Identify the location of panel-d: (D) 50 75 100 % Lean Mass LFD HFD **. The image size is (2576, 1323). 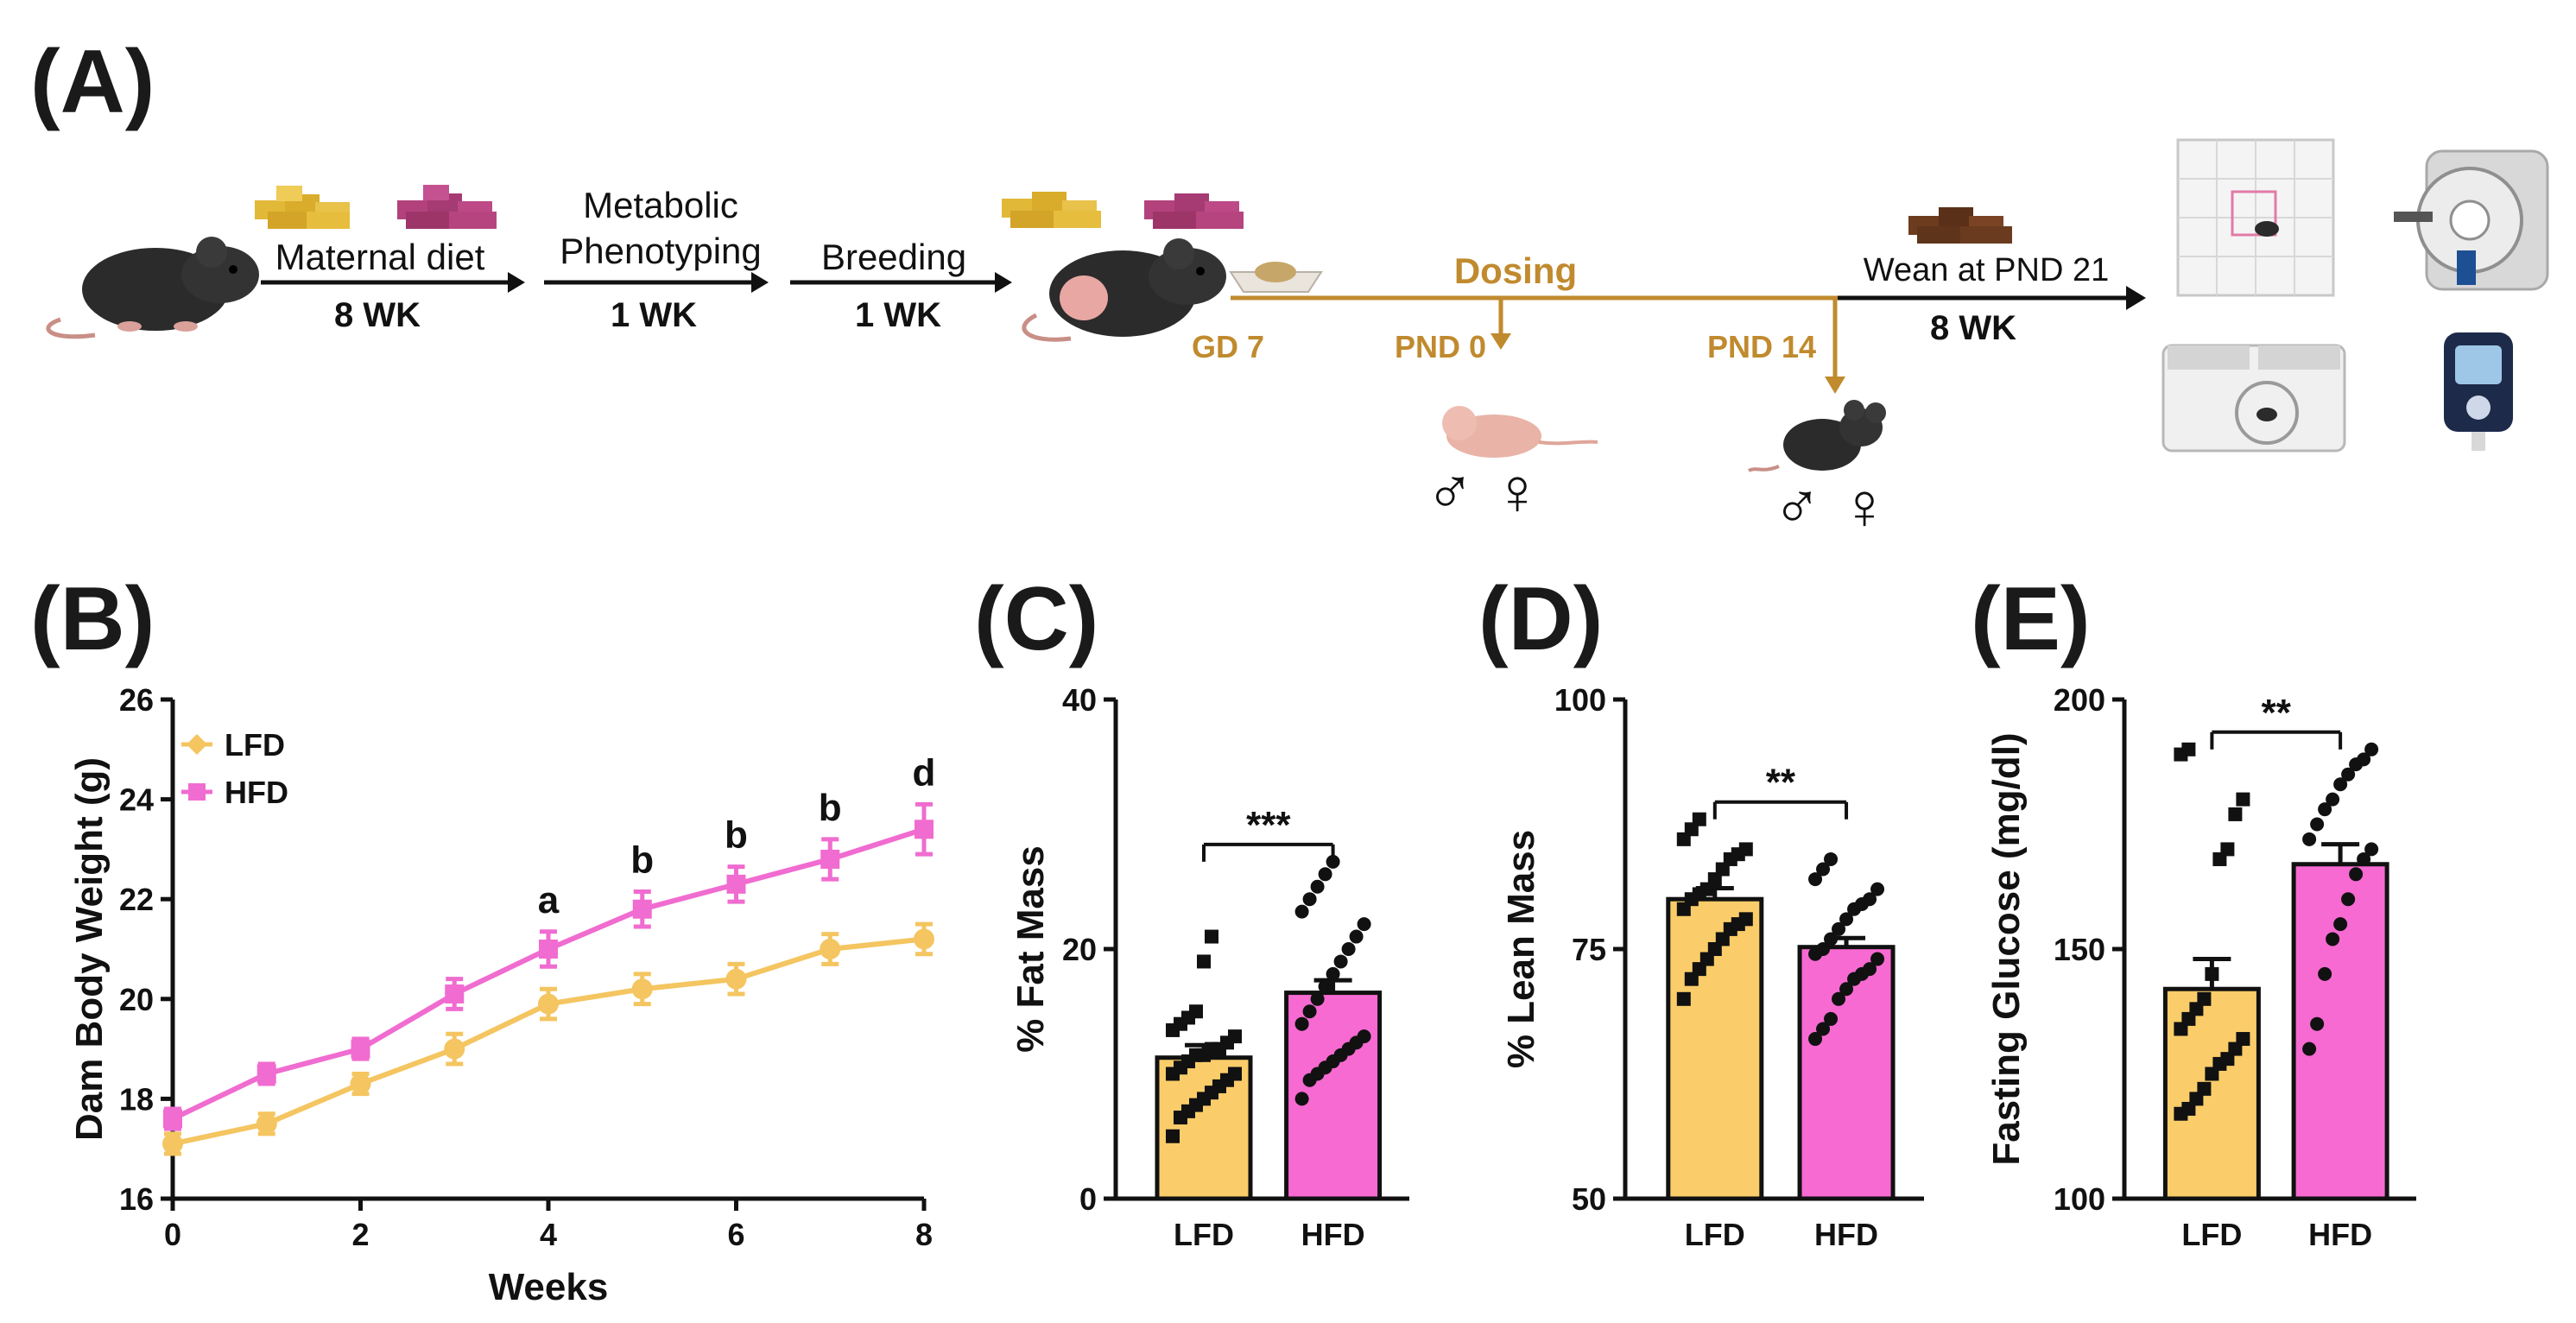
(1701, 910).